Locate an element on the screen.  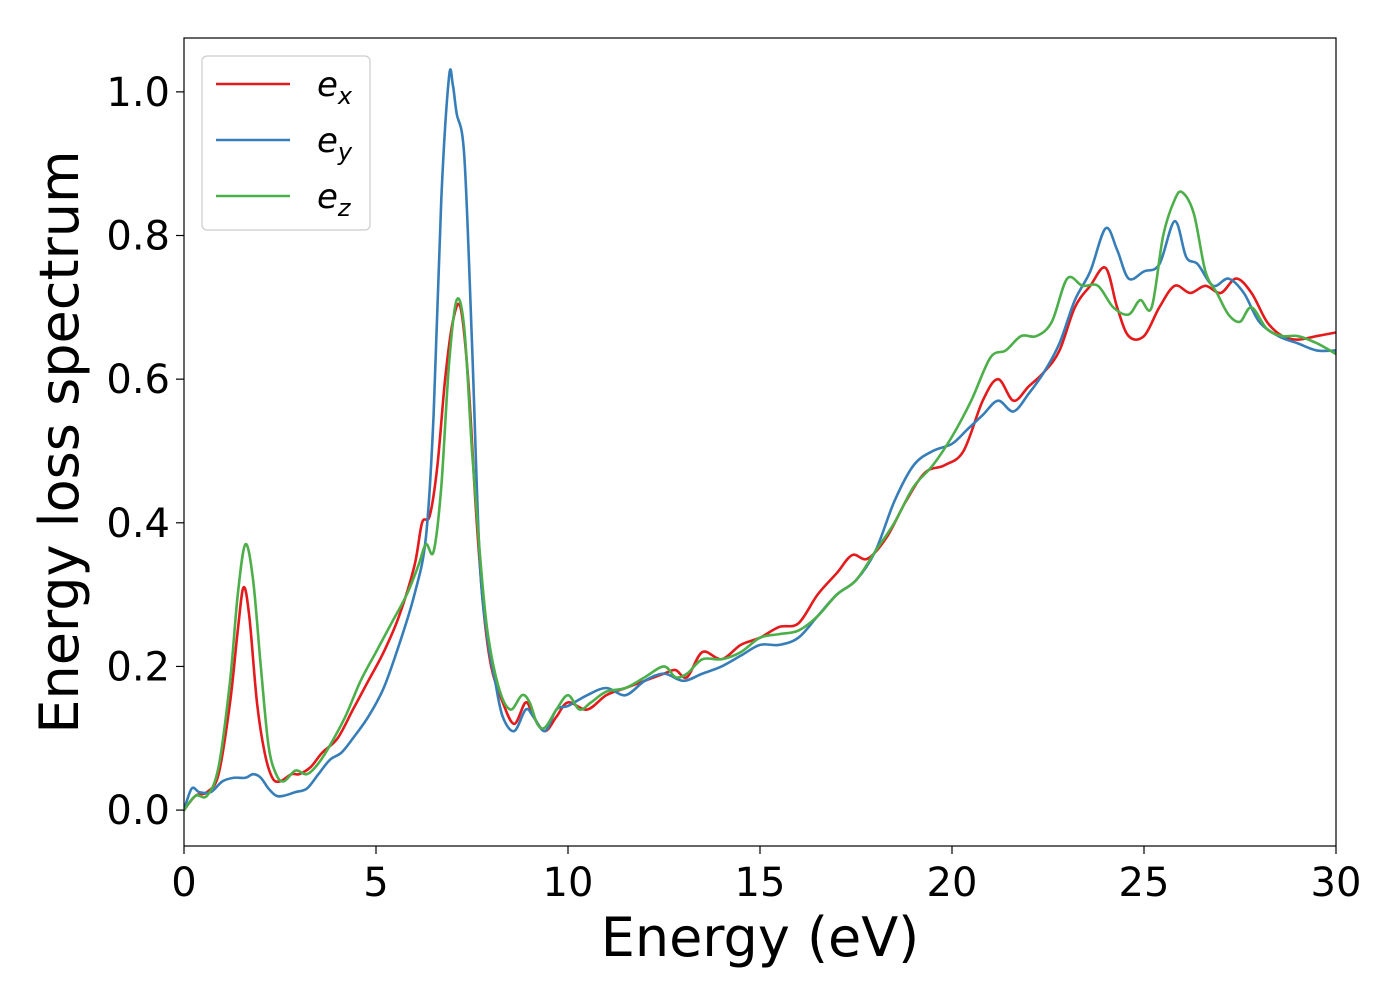
y-tick-label: 0.0 is located at coordinates (138, 811).